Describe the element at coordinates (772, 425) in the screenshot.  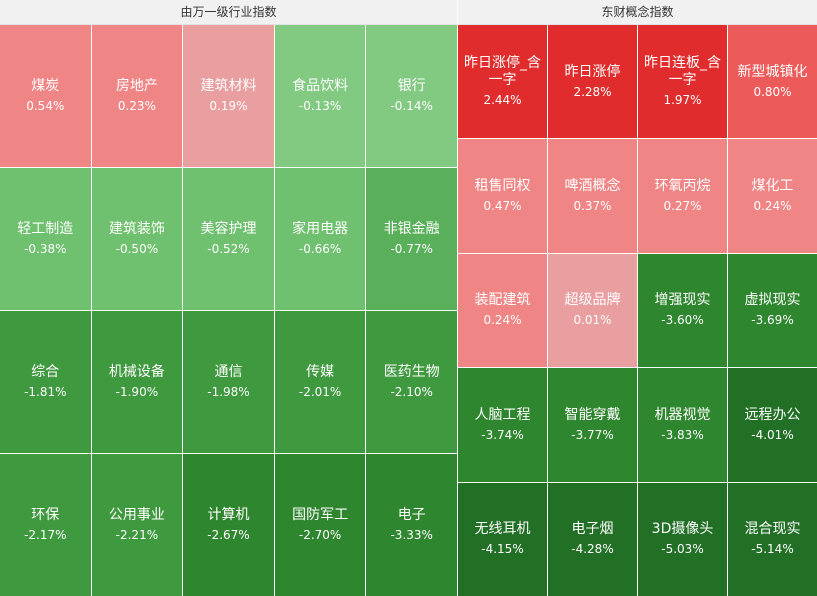
I see `concept-tile-远程办公: 远程办公 -4.01%` at that location.